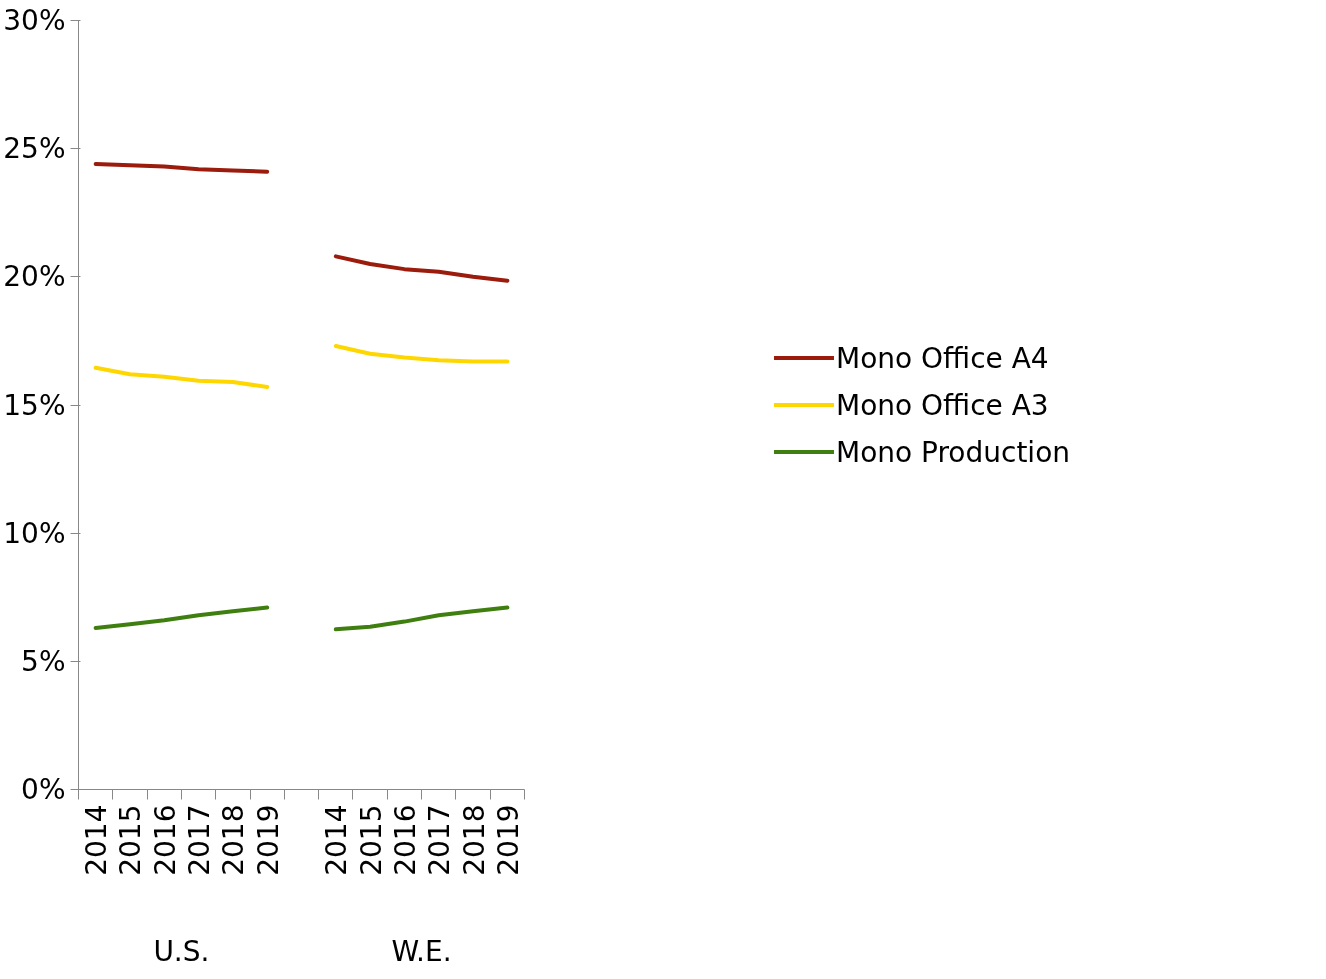  I want to click on text: W.E., so click(421, 951).